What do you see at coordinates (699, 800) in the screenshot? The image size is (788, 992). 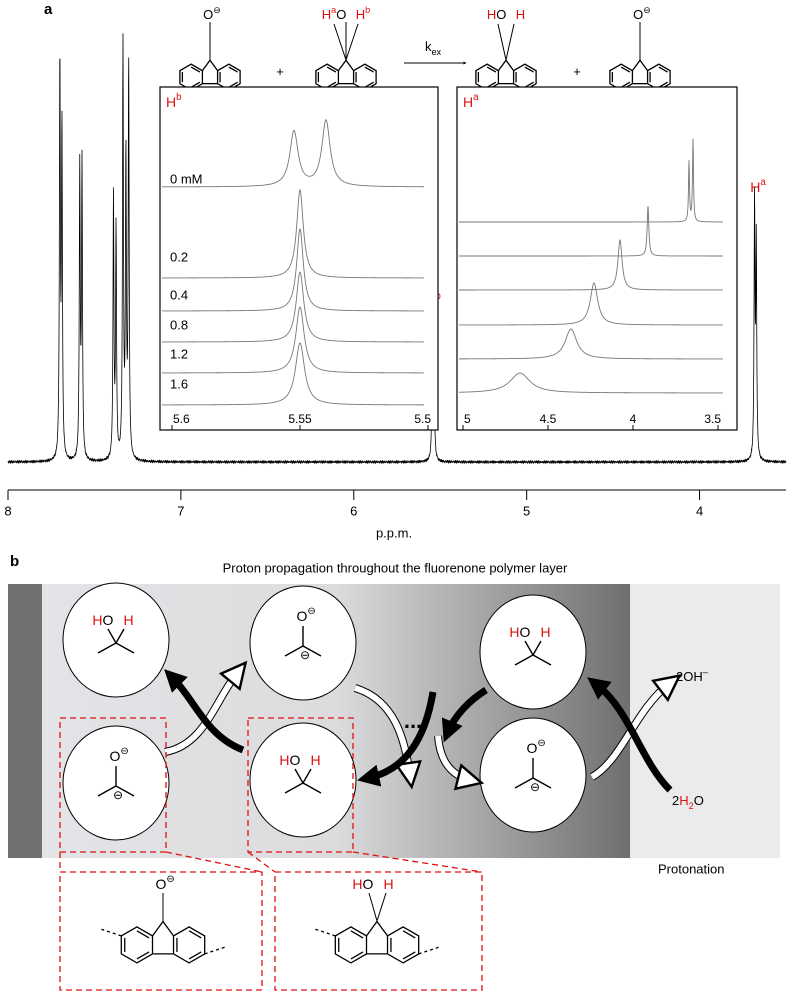 I see `water-label-part: O` at bounding box center [699, 800].